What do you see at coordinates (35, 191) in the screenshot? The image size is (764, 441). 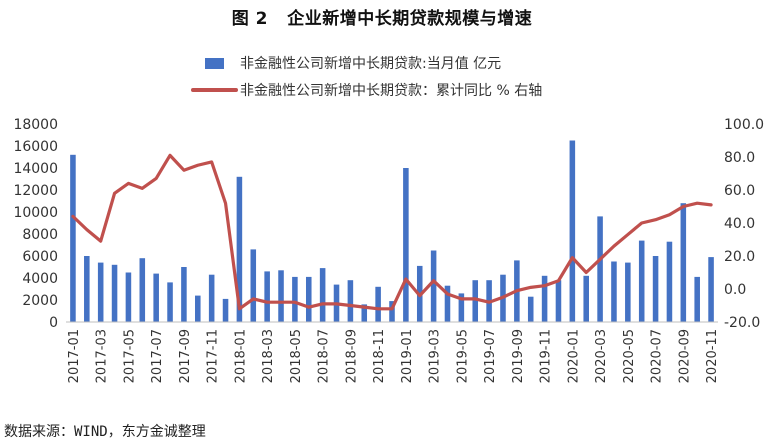 I see `left-tick-label: 12000` at bounding box center [35, 191].